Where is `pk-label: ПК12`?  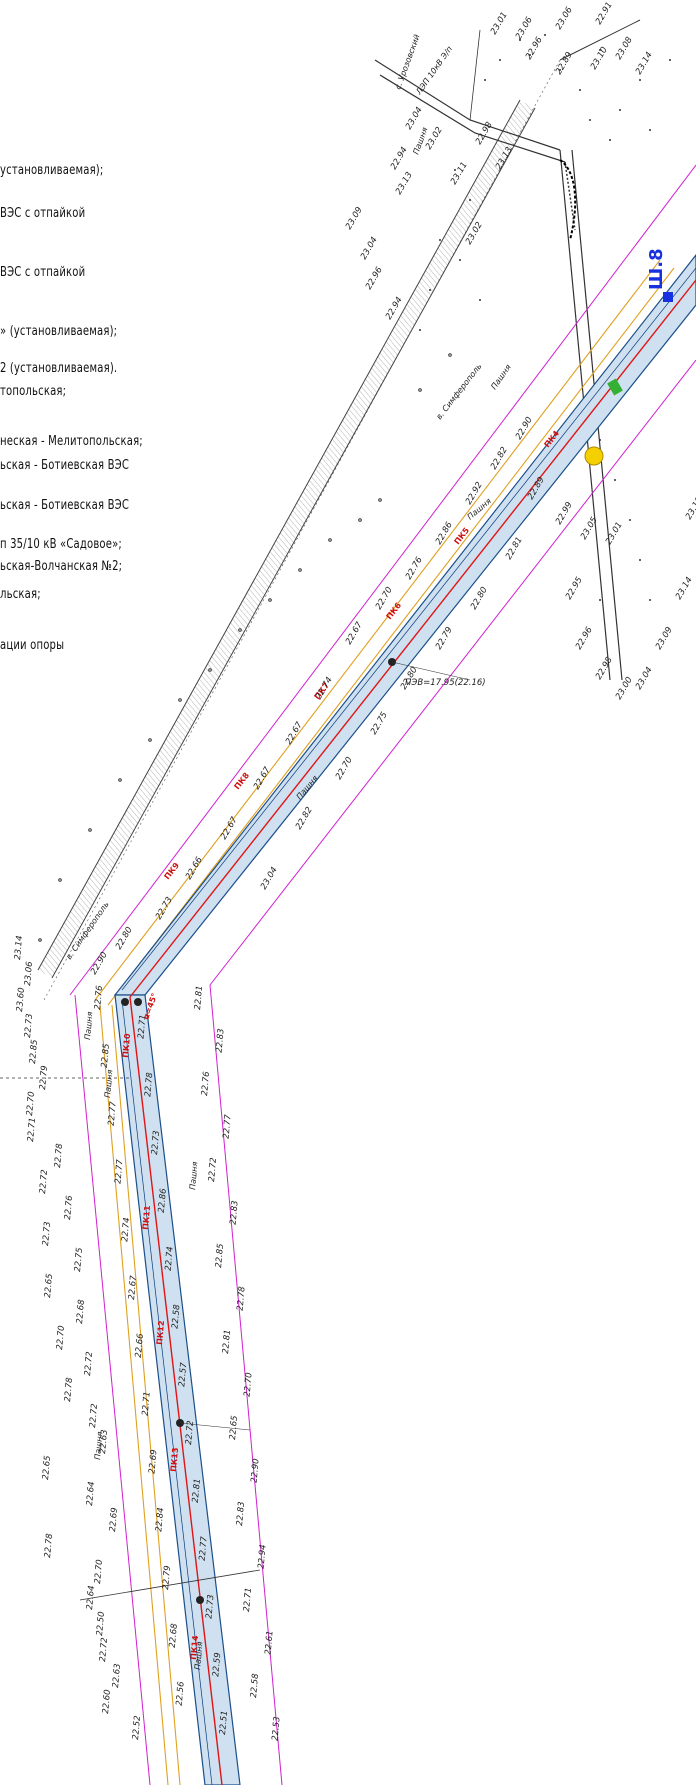
pk-label: ПК12 is located at coordinates (160, 1332).